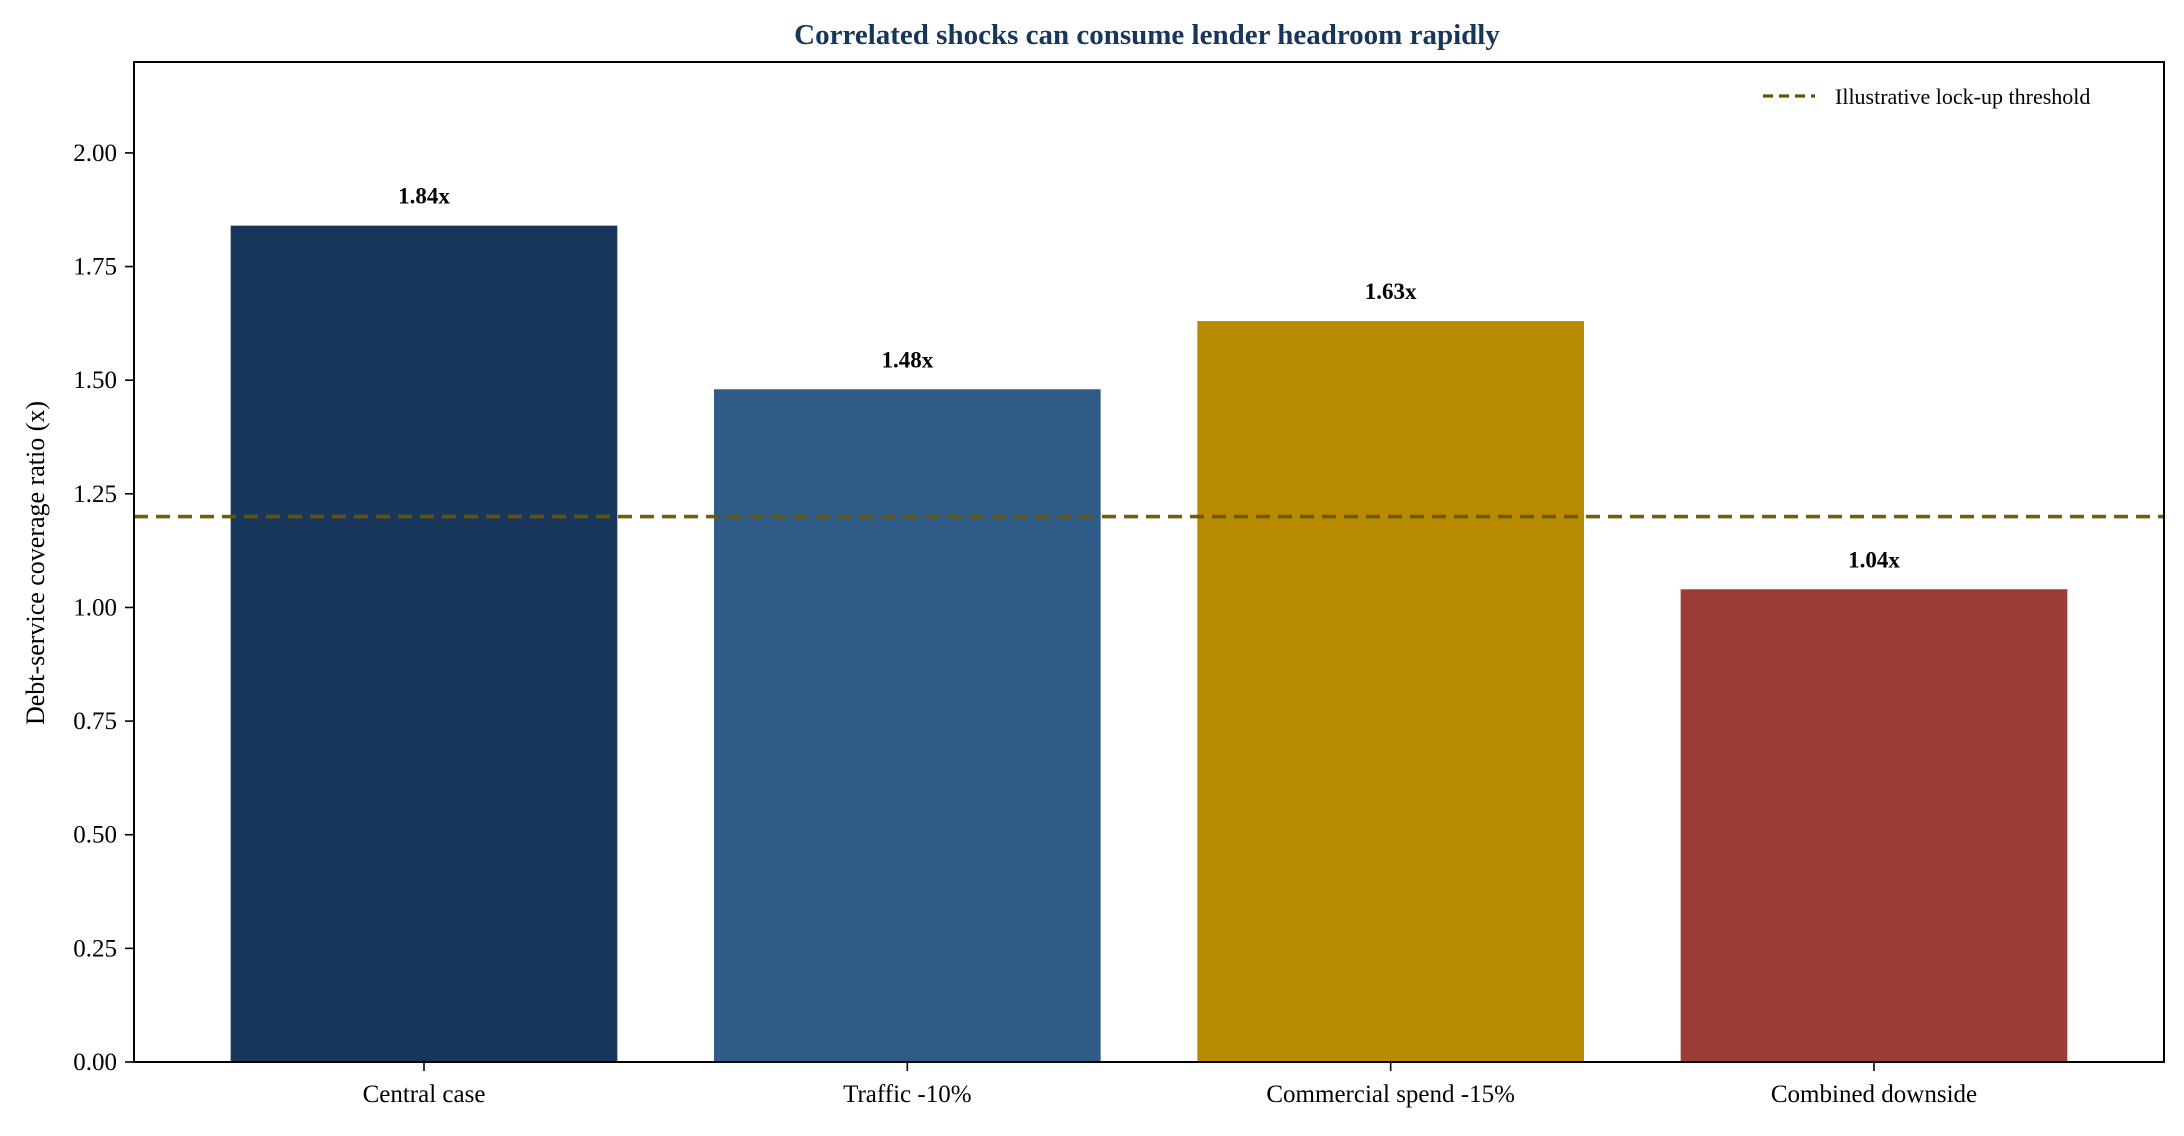 The width and height of the screenshot is (2184, 1136). I want to click on y-tick-label-7: 1.50, so click(95, 380).